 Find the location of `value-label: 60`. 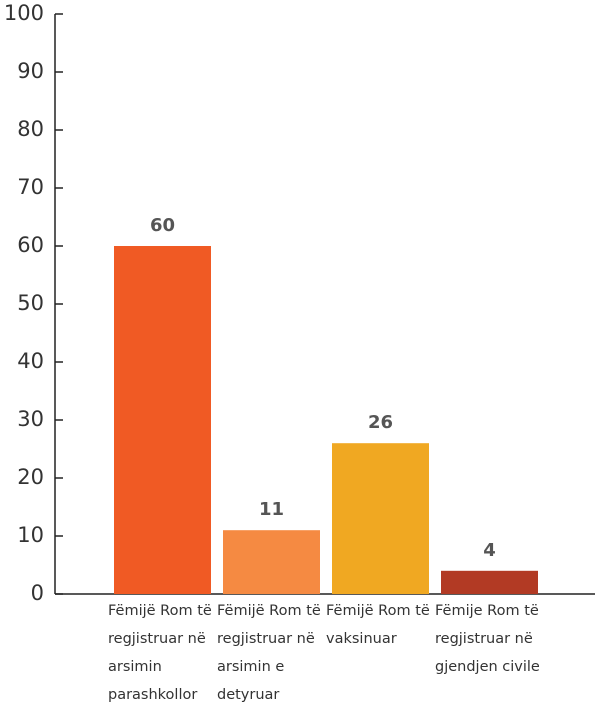

value-label: 60 is located at coordinates (162, 225).